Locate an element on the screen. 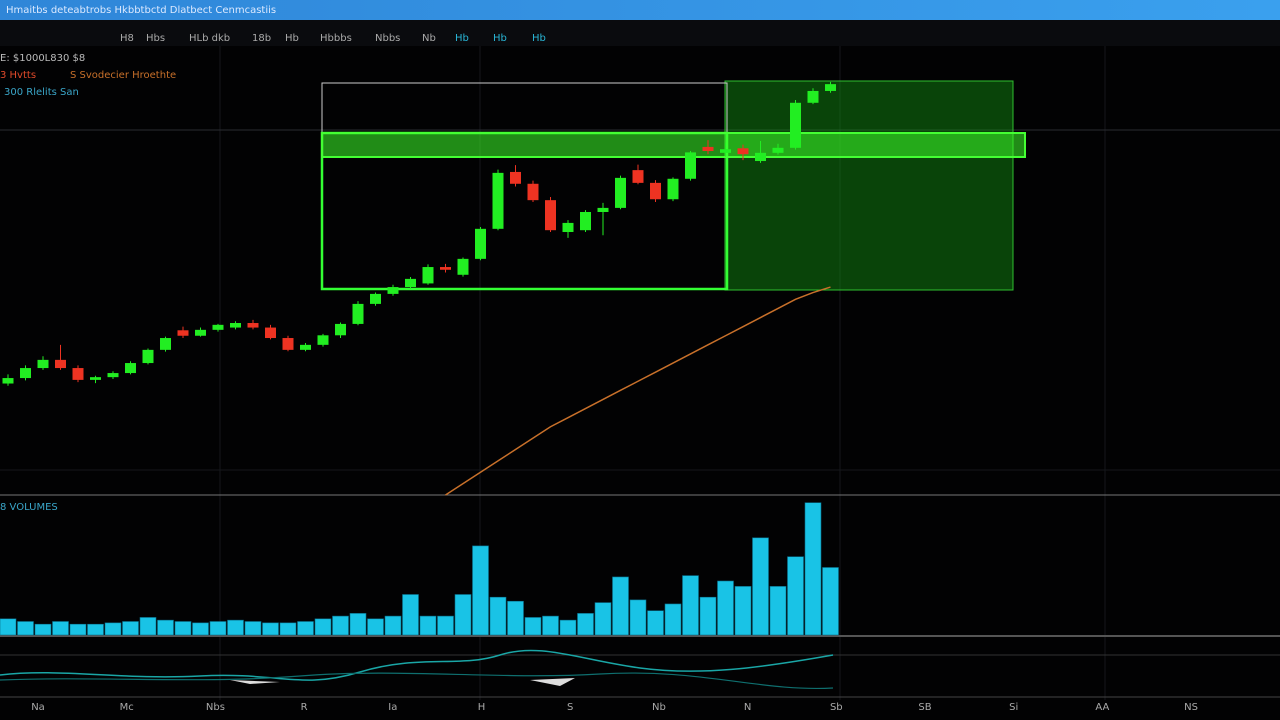  toolbar-item: Nbbs is located at coordinates (387, 38).